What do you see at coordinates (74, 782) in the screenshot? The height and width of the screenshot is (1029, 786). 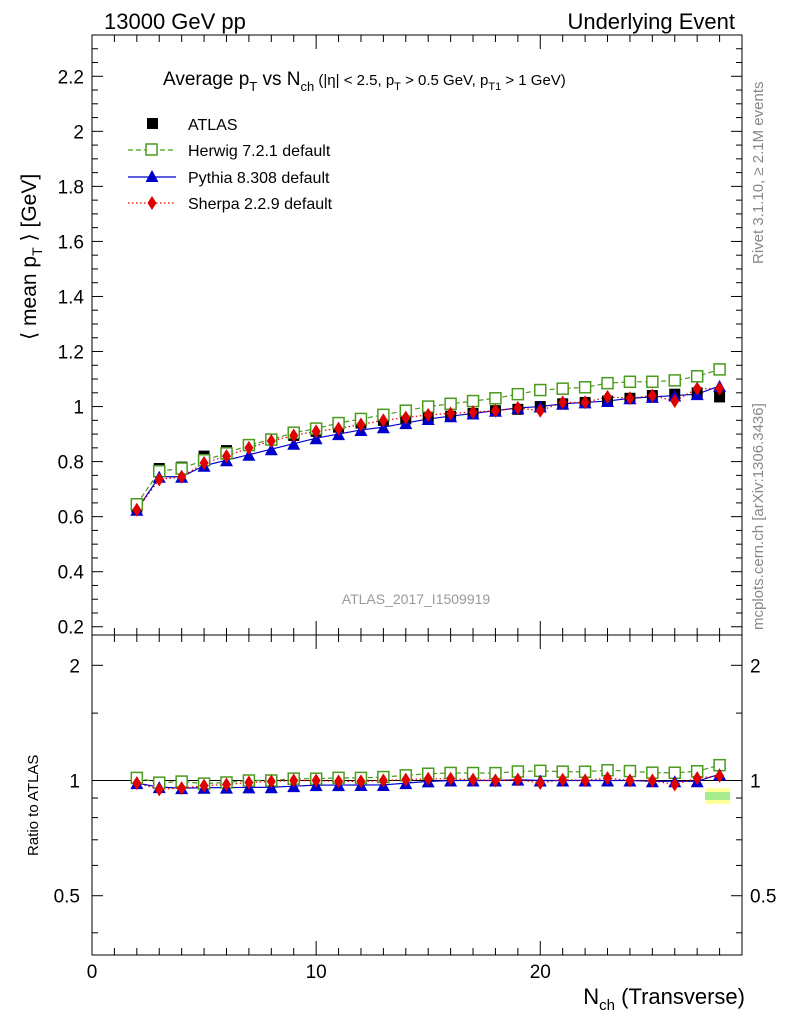 I see `ratio-y-tick-label-left: 1` at bounding box center [74, 782].